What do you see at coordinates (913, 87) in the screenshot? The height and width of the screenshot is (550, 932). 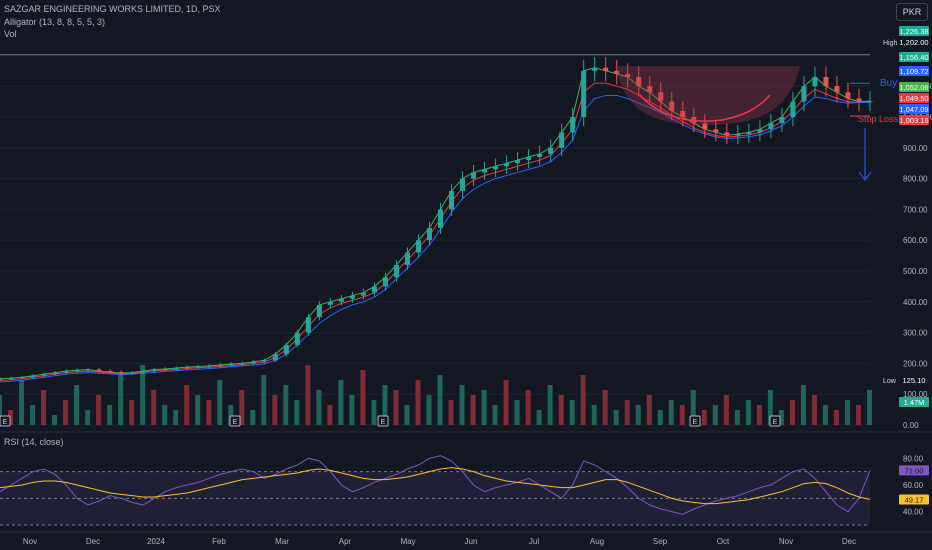 I see `price-badge-text: 1,052.06` at bounding box center [913, 87].